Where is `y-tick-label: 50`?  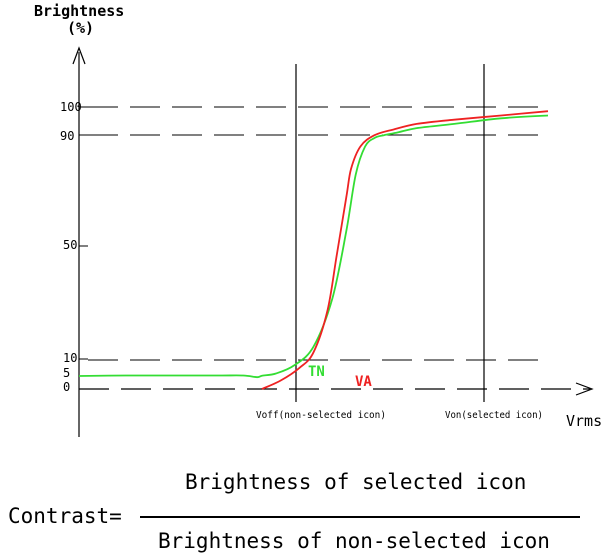
y-tick-label: 50 is located at coordinates (70, 245).